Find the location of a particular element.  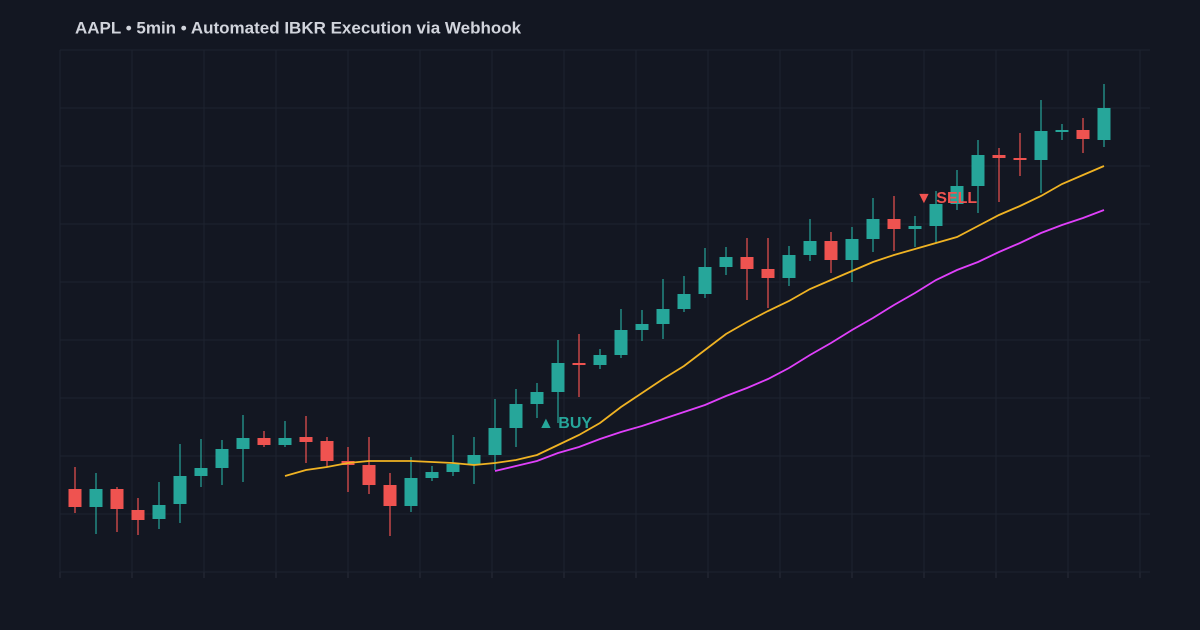

sell-annotation: ▼ SELL is located at coordinates (946, 198).